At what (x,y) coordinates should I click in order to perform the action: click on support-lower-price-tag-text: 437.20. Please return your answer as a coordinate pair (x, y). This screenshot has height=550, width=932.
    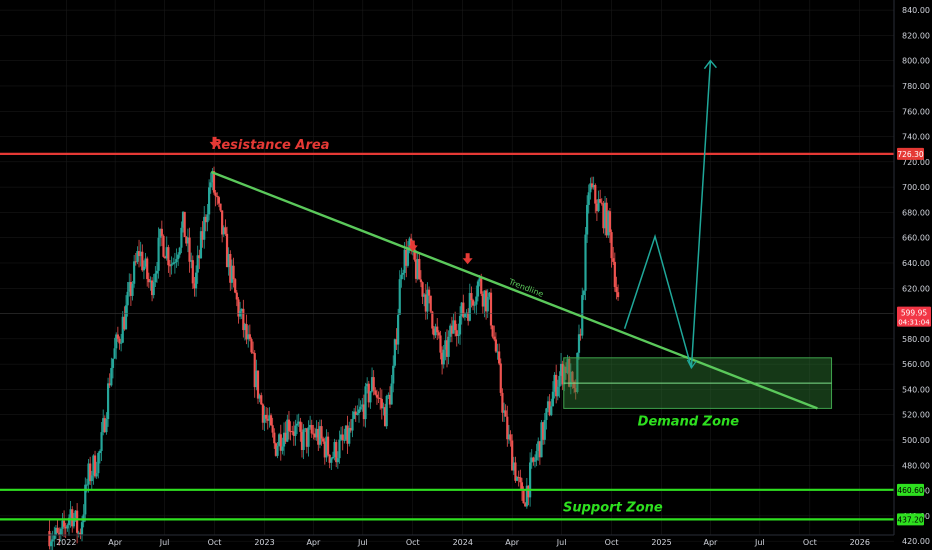
    Looking at the image, I should click on (910, 519).